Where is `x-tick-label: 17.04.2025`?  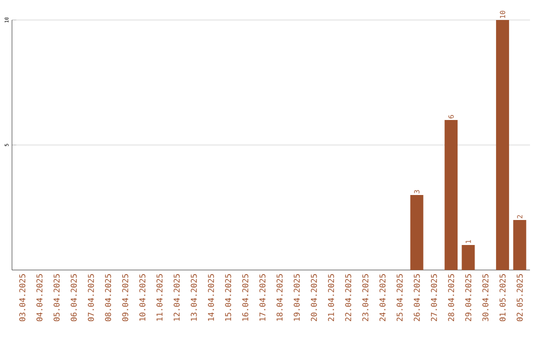 x-tick-label: 17.04.2025 is located at coordinates (262, 297).